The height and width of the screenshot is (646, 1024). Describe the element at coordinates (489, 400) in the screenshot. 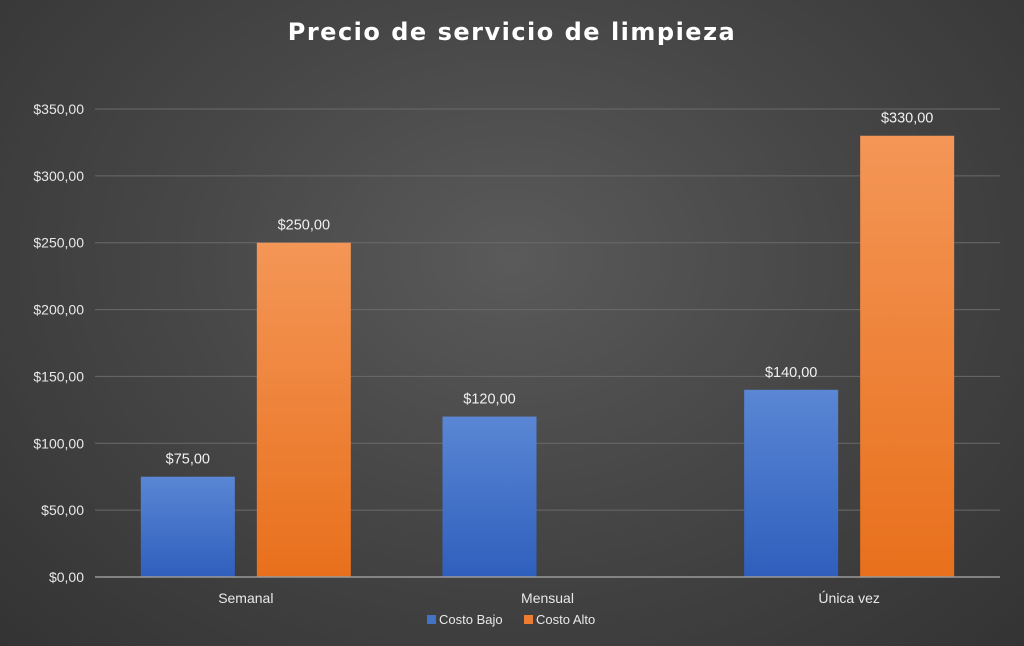

I see `data-label-costo-bajo-mensual: $120,00` at that location.